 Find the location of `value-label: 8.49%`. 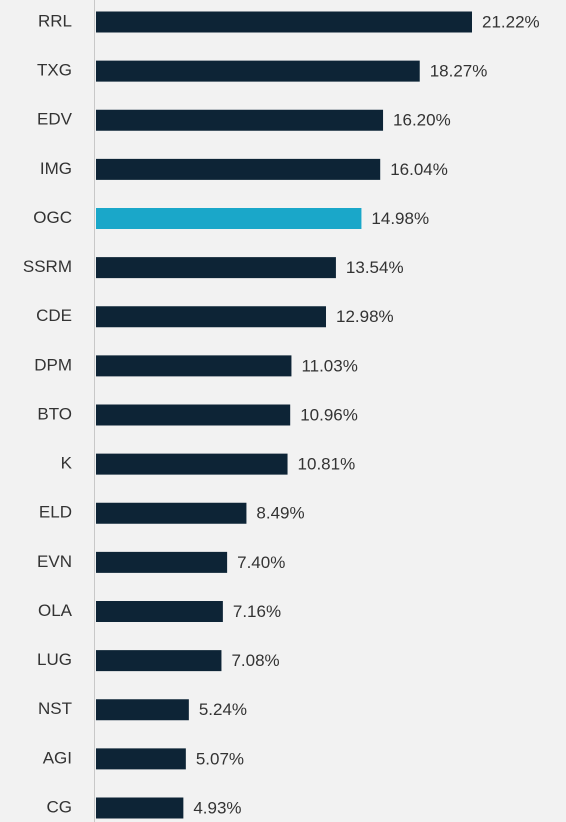

value-label: 8.49% is located at coordinates (280, 513).